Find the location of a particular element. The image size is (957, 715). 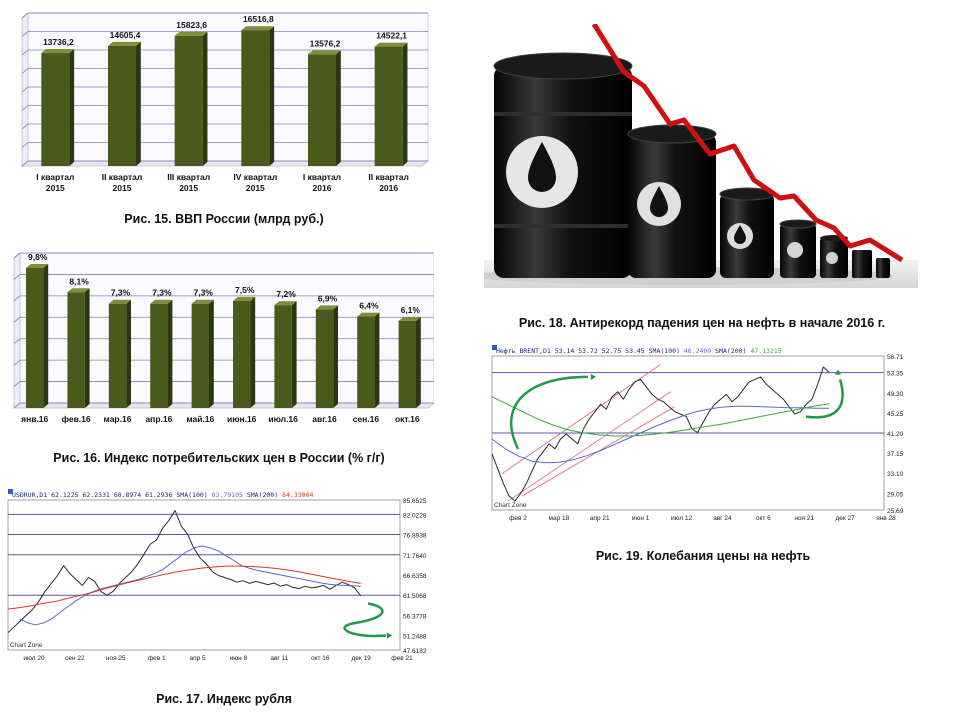

category-label: янв.16 is located at coordinates (34, 419).